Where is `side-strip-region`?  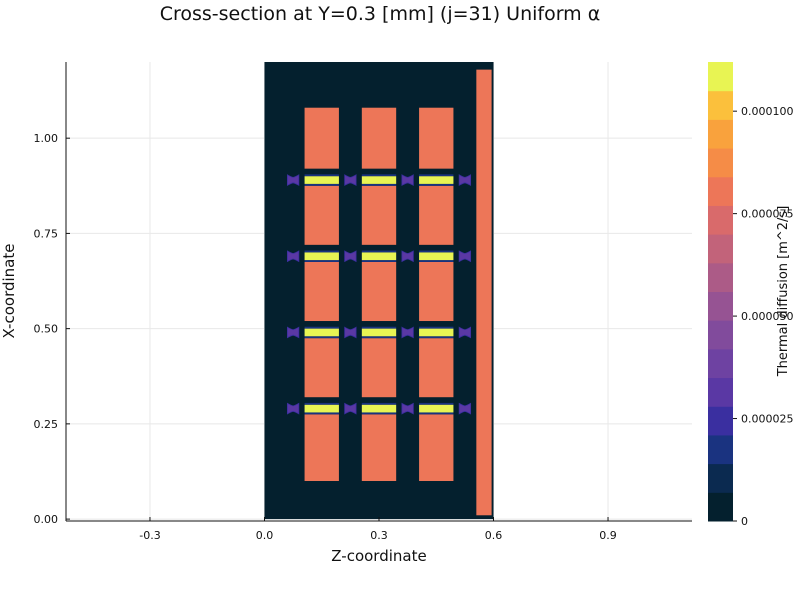 side-strip-region is located at coordinates (484, 292).